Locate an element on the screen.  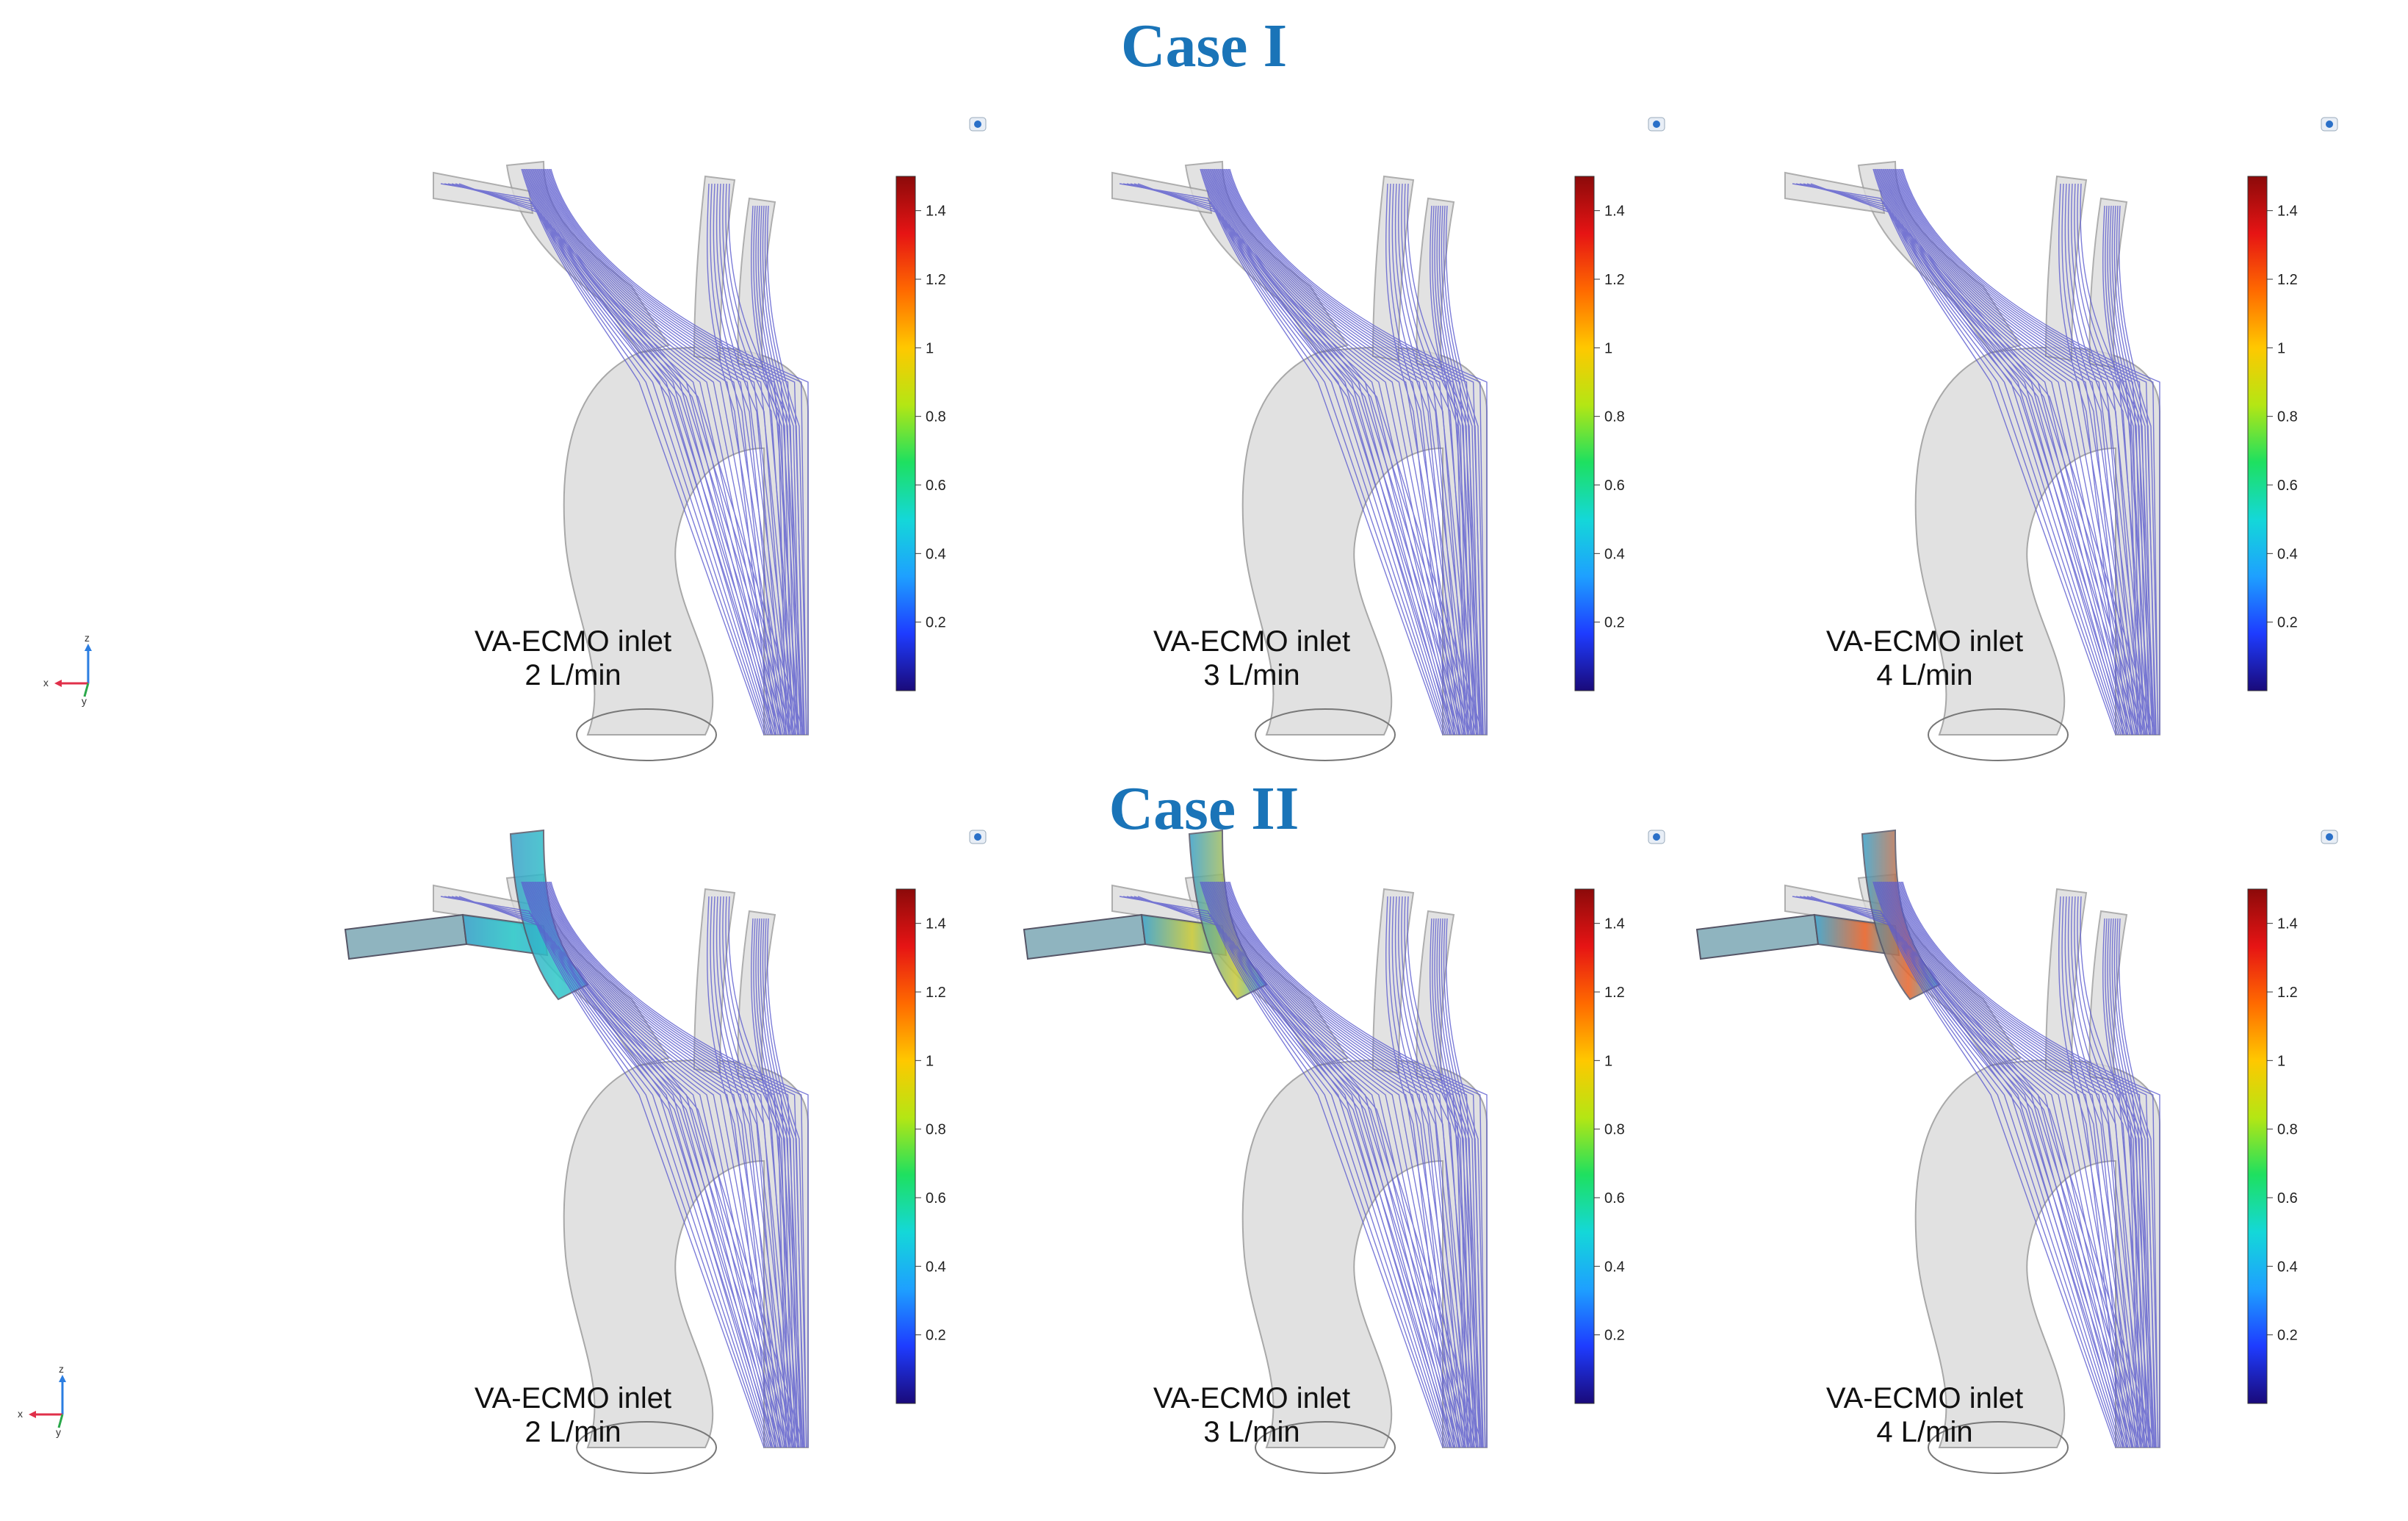
orientation-triad-case-2: z x y is located at coordinates (59, 1407).